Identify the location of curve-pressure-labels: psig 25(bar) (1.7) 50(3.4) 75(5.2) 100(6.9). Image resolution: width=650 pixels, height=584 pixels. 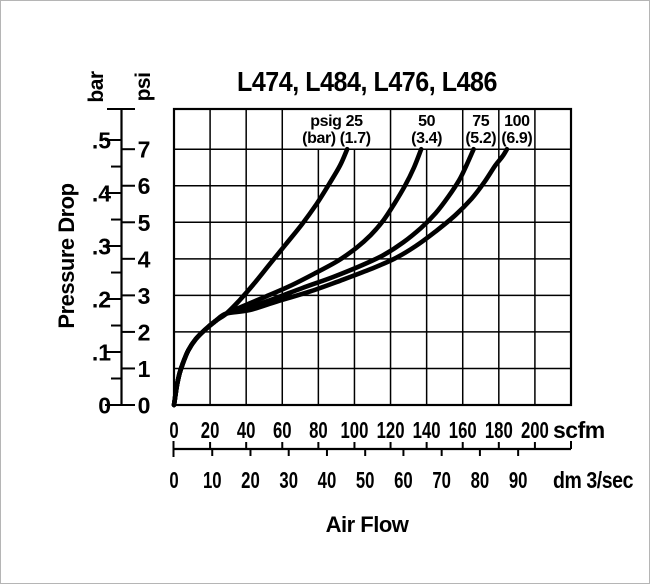
(417, 130).